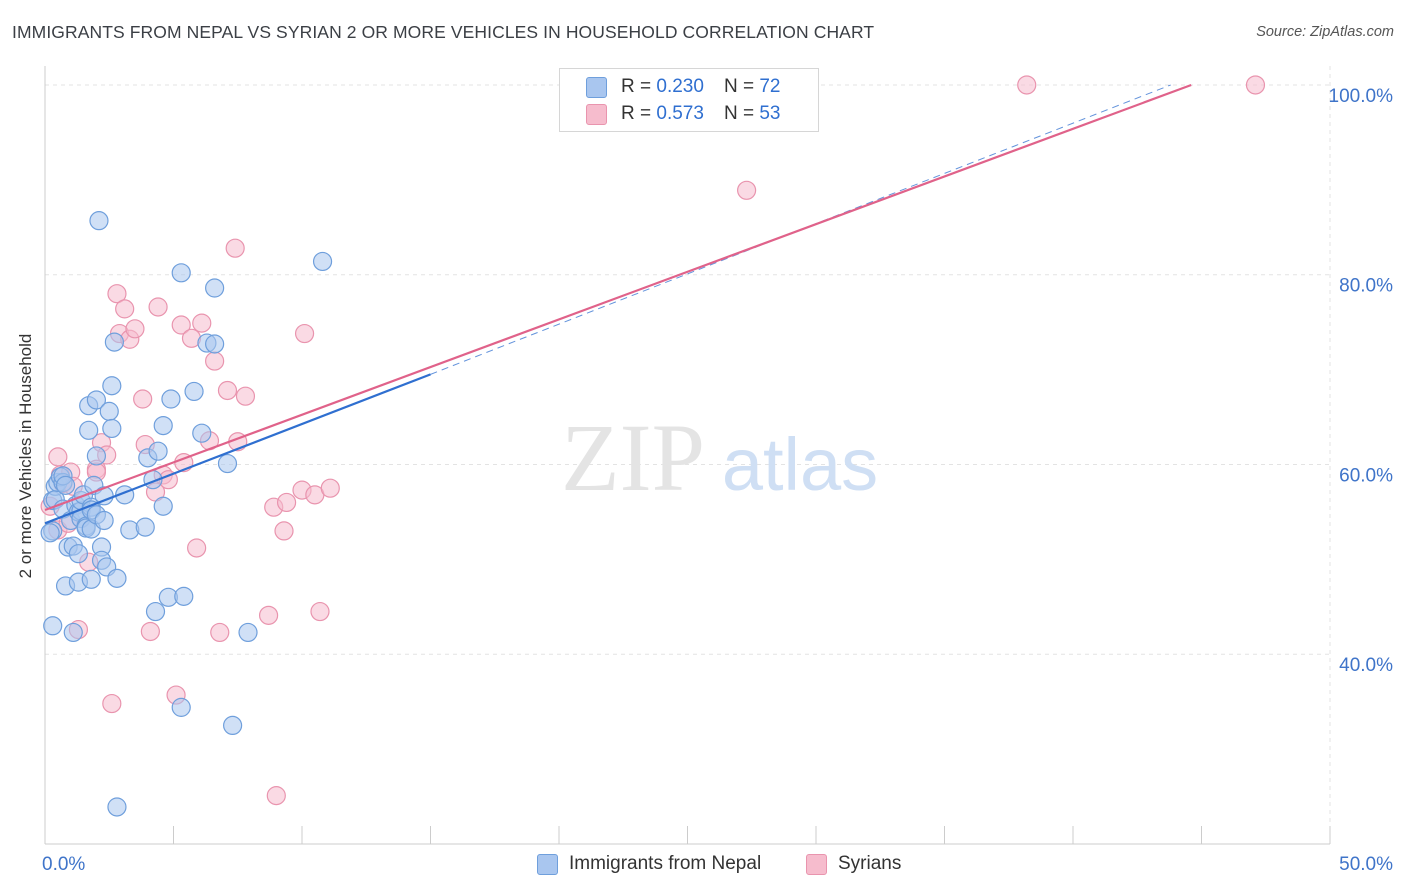 The image size is (1406, 892). What do you see at coordinates (636, 86) in the screenshot?
I see `nepal-r-label: R =` at bounding box center [636, 86].